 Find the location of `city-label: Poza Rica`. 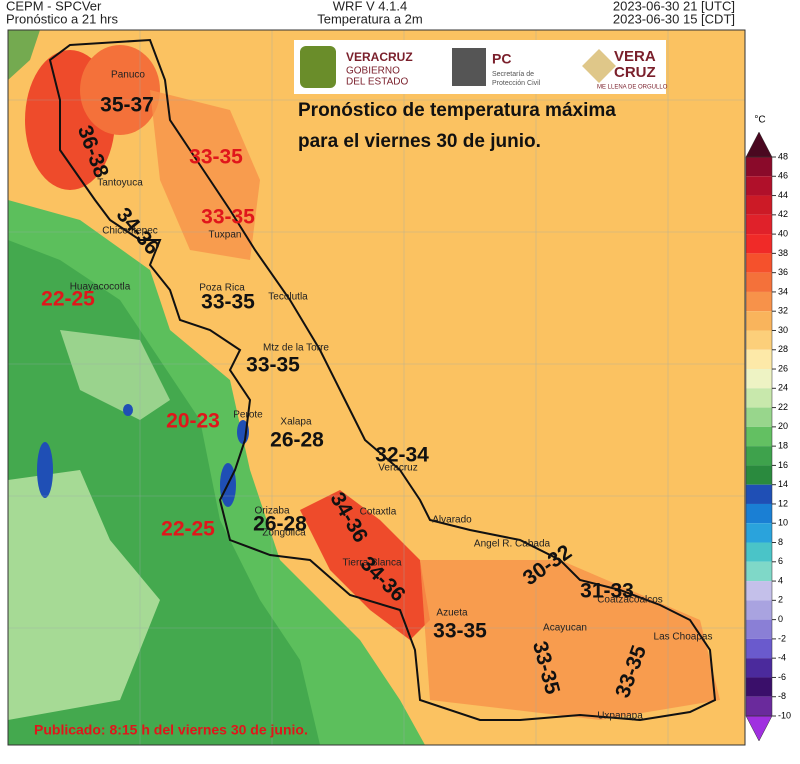

city-label: Poza Rica is located at coordinates (222, 288).